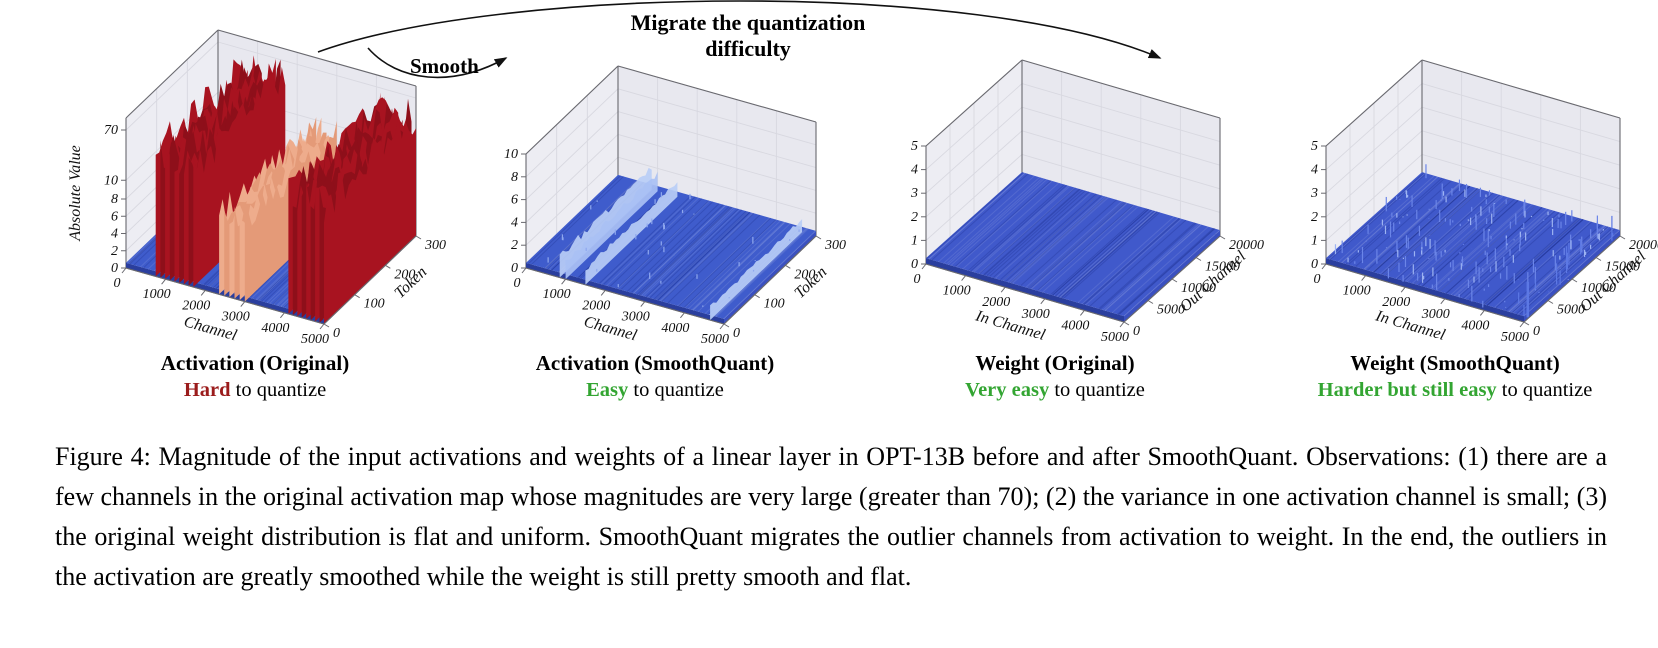 The height and width of the screenshot is (648, 1658). What do you see at coordinates (607, 390) in the screenshot?
I see `difficulty-label: Easy` at bounding box center [607, 390].